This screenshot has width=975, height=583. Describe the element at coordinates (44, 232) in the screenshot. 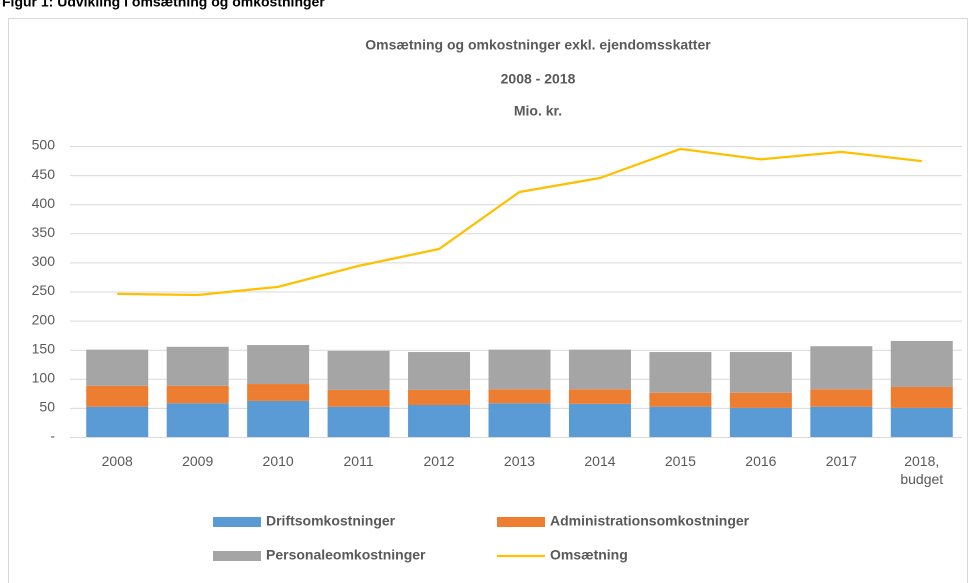

I see `y-tick-label: 350` at that location.